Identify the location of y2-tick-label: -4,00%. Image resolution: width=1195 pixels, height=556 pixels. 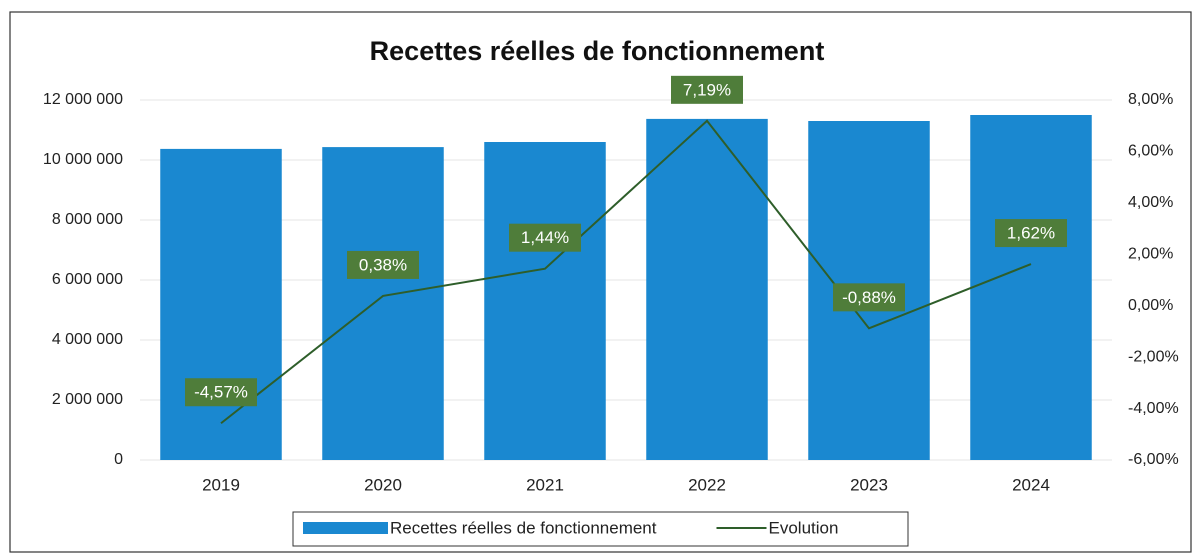
(1153, 408).